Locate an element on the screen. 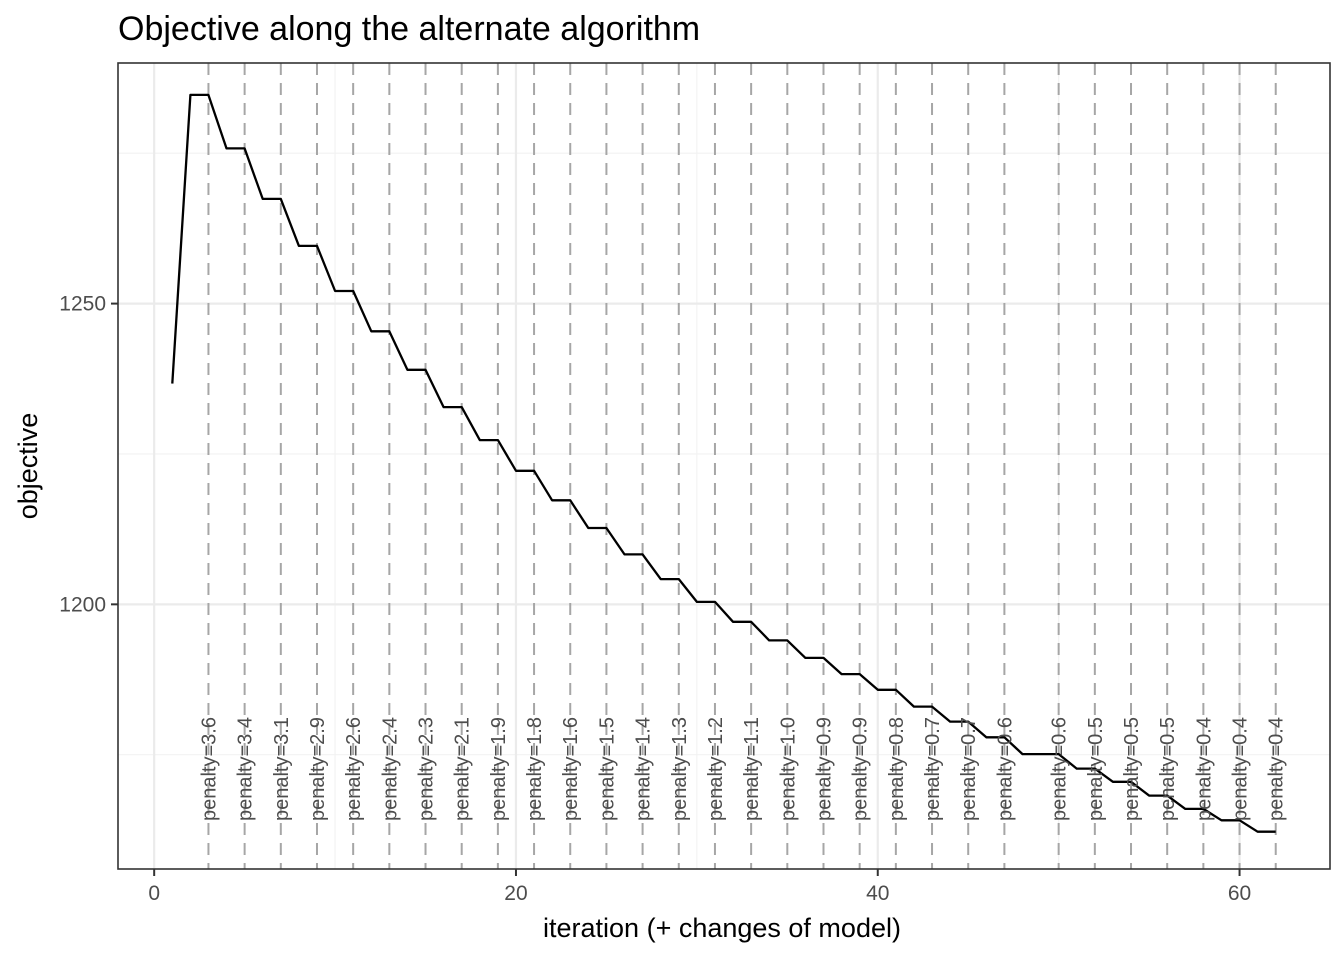 The image size is (1344, 960). penalty-label: penalty=2.6 is located at coordinates (354, 769).